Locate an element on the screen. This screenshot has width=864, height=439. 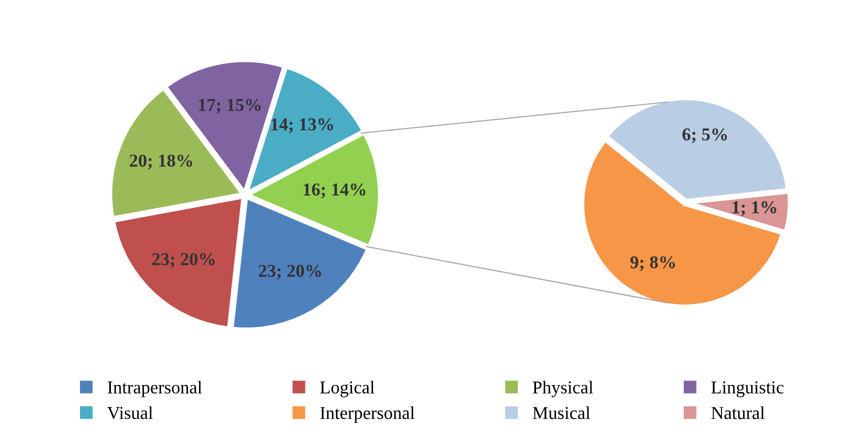
legend-label: Visual is located at coordinates (130, 413).